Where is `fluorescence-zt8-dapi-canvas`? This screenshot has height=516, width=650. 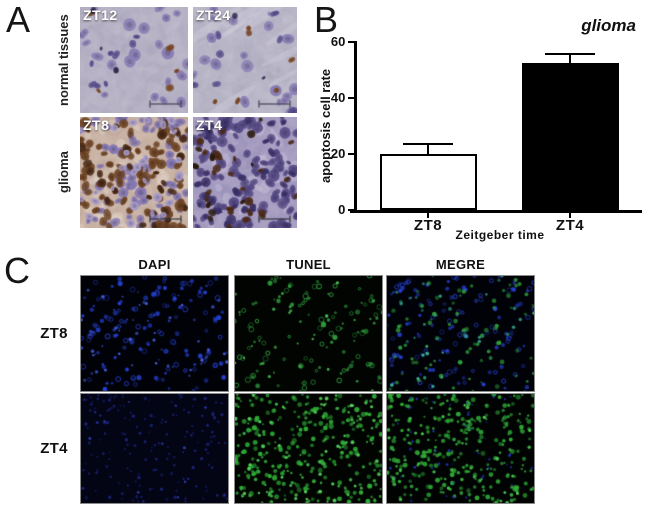
fluorescence-zt8-dapi-canvas is located at coordinates (154, 333).